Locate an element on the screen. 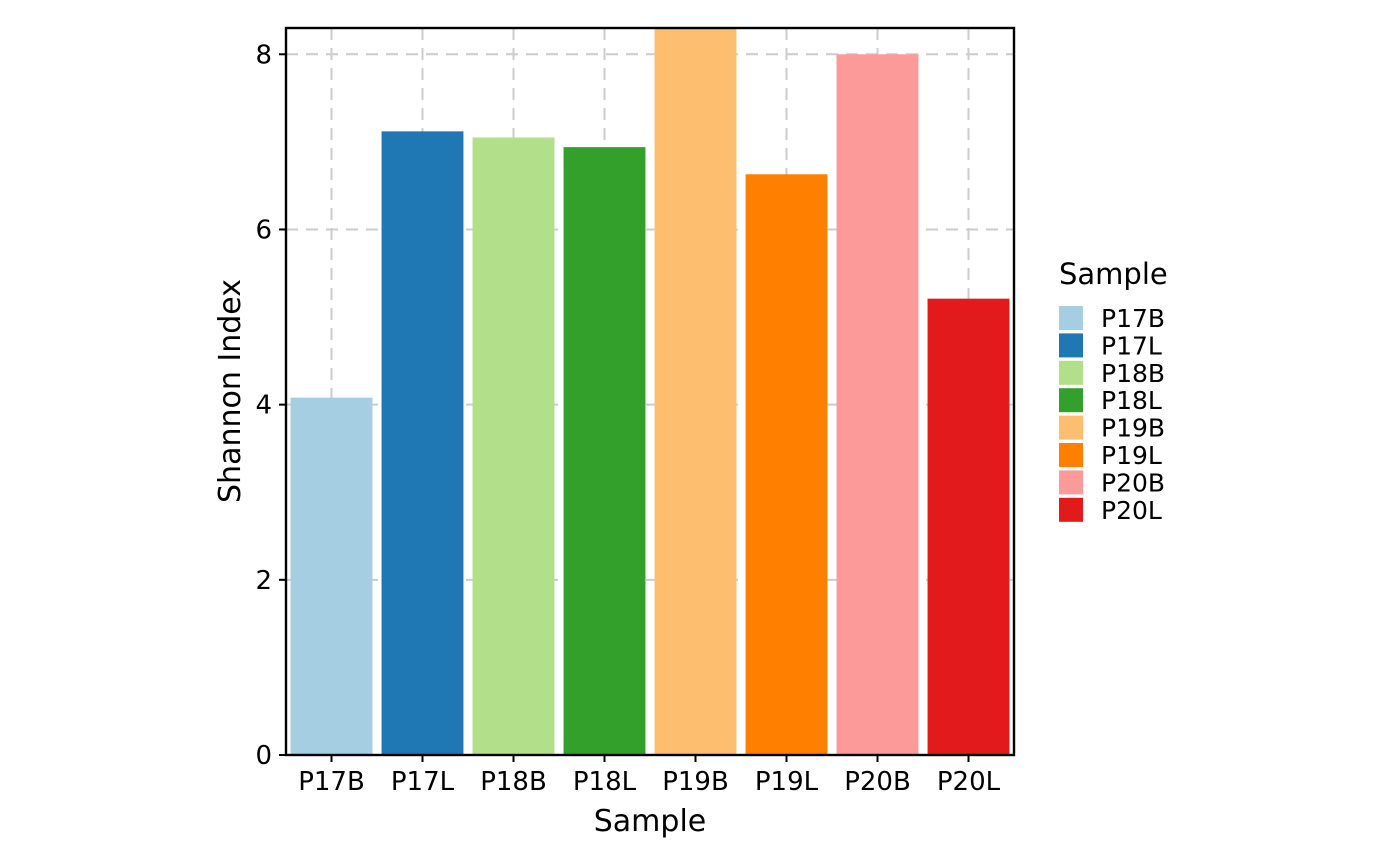 The image size is (1400, 866). y-axis-ticks: 0 2 4 6 8 is located at coordinates (270, 405).